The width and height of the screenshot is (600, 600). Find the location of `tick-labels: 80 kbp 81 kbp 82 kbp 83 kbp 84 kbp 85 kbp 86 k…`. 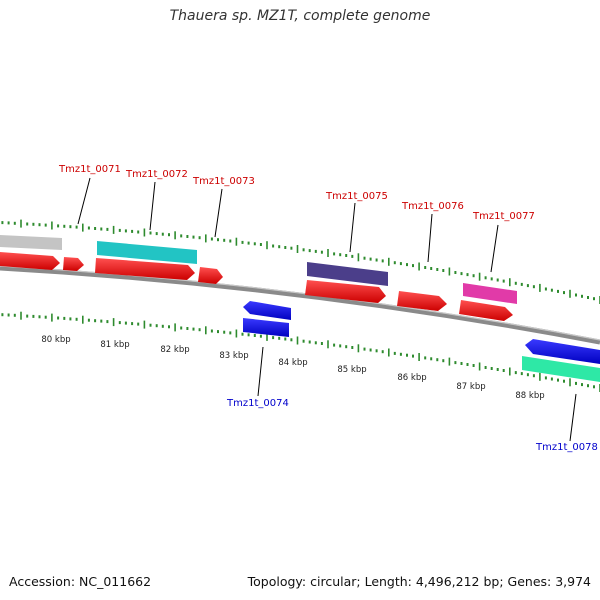

tick-labels: 80 kbp 81 kbp 82 kbp 83 kbp 84 kbp 85 kbp 86 k… is located at coordinates (292, 368).